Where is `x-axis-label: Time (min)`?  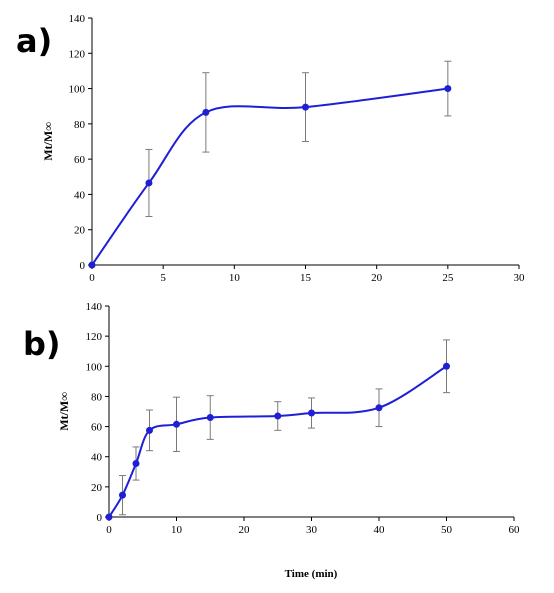 x-axis-label: Time (min) is located at coordinates (311, 574).